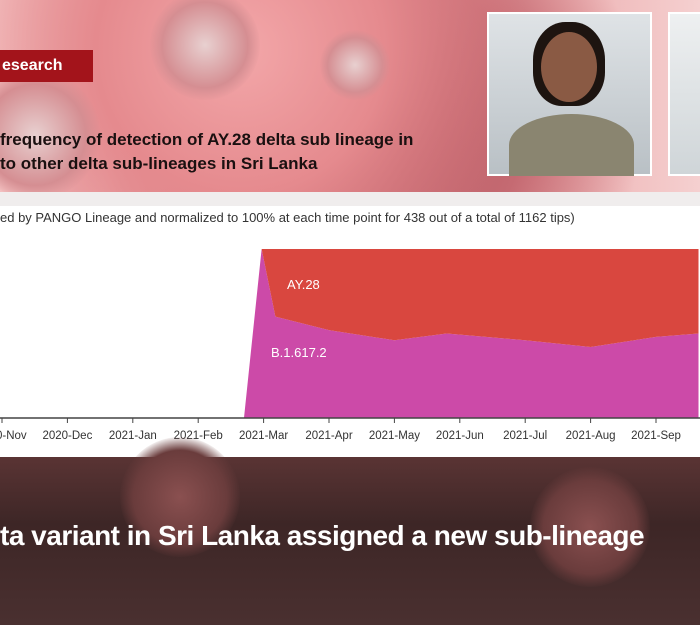  I want to click on x-tick-label: 2021-Mar, so click(263, 436).